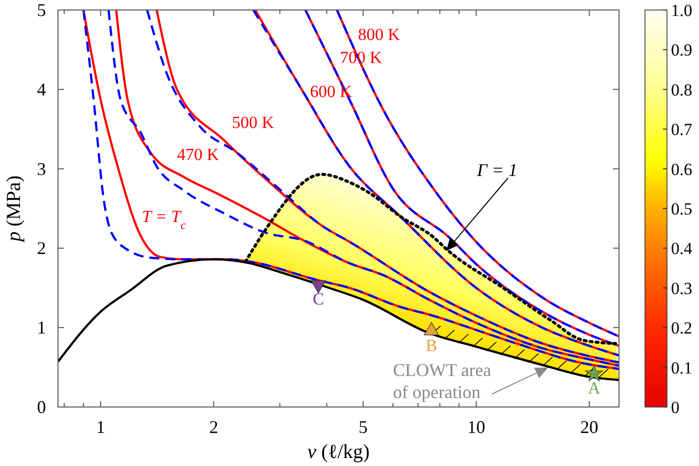 Image resolution: width=699 pixels, height=466 pixels. What do you see at coordinates (497, 170) in the screenshot?
I see `annotation: Γ = 1` at bounding box center [497, 170].